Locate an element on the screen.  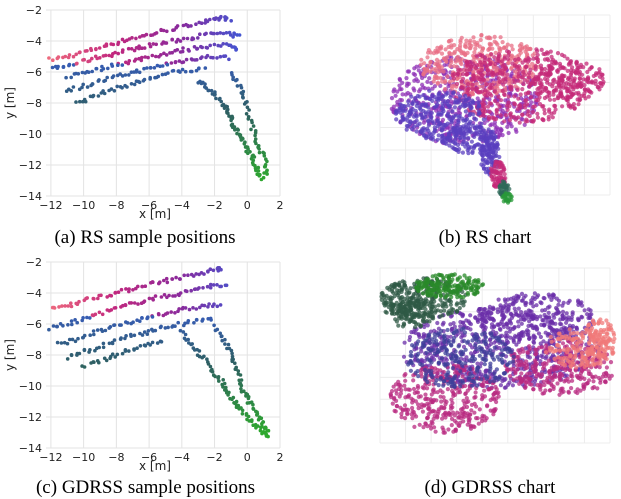
x-tick-label: 0 is located at coordinates (247, 205).